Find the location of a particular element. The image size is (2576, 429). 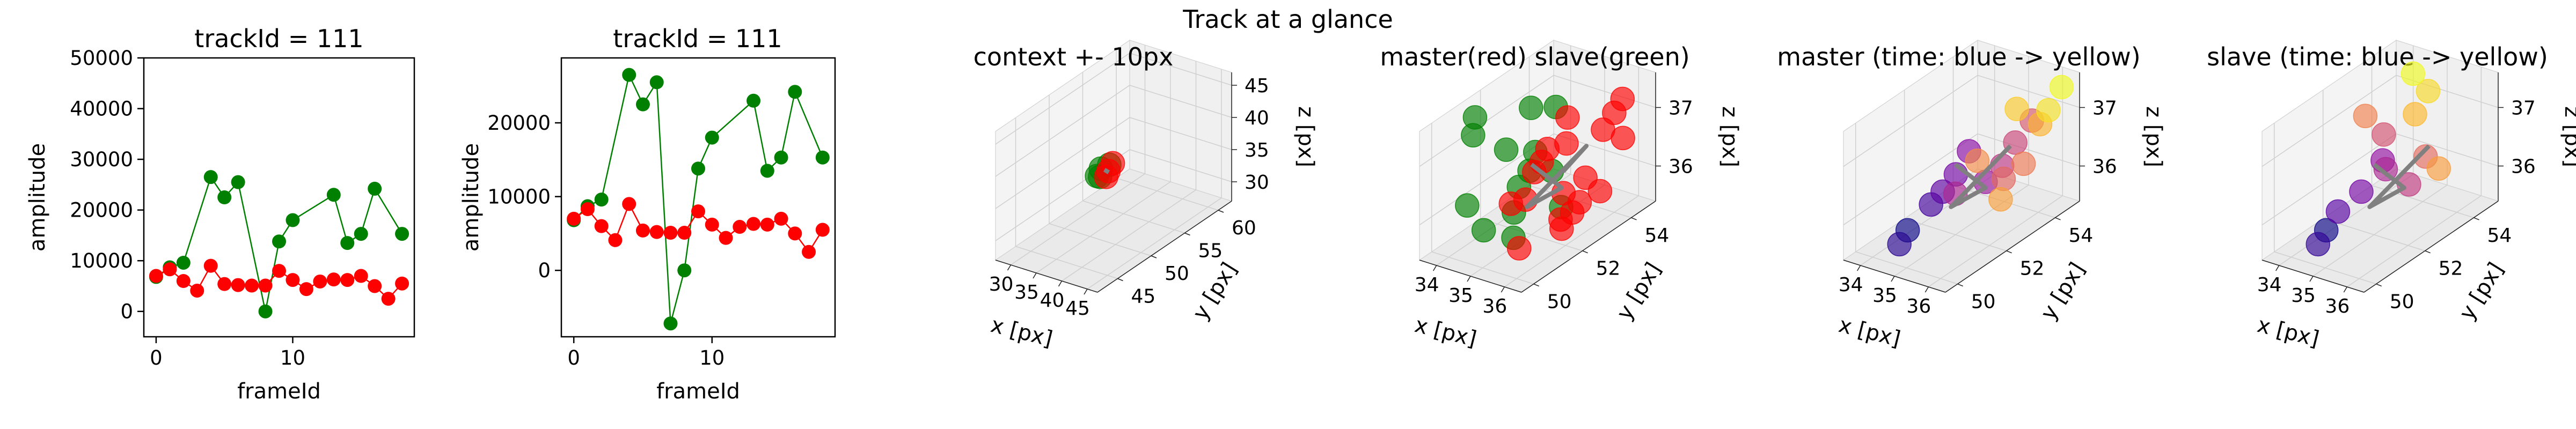

y-tick-label: 50000 is located at coordinates (101, 58).